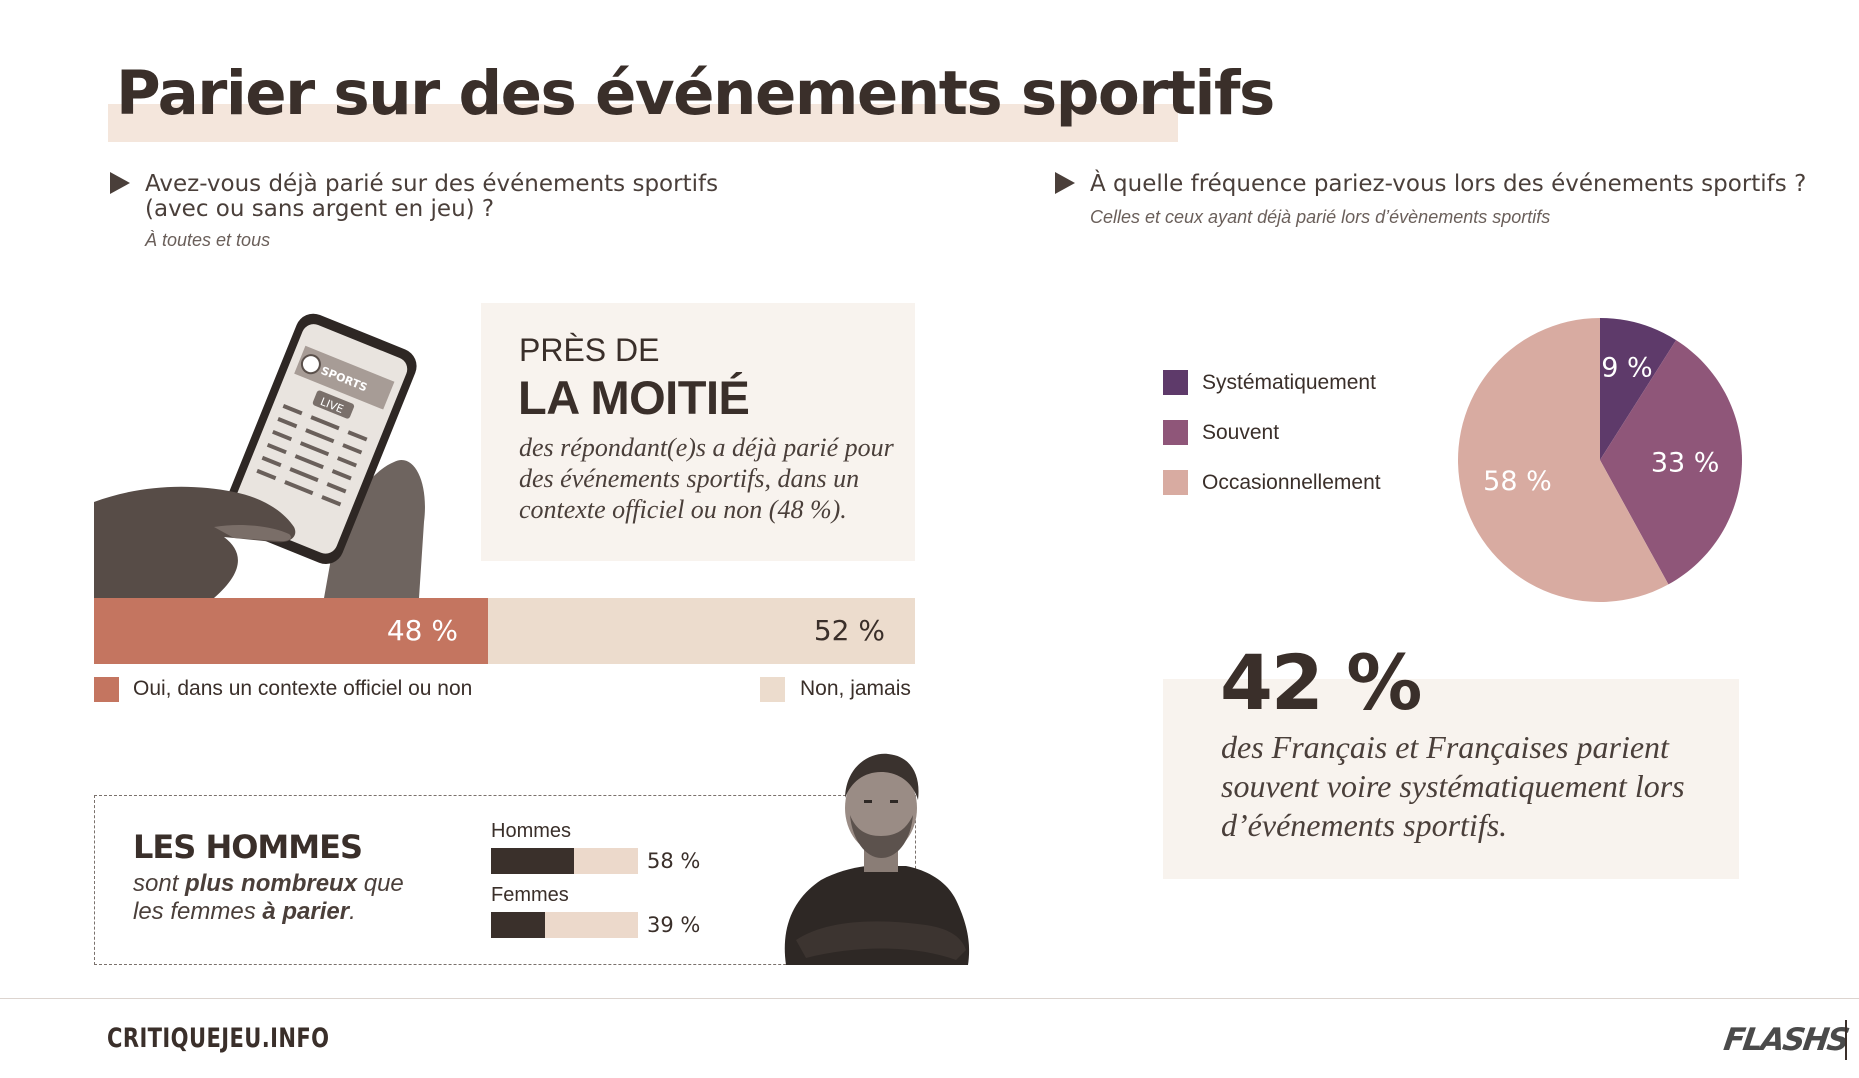  I want to click on footer-brand-logo: FLASHS, so click(1786, 1040).